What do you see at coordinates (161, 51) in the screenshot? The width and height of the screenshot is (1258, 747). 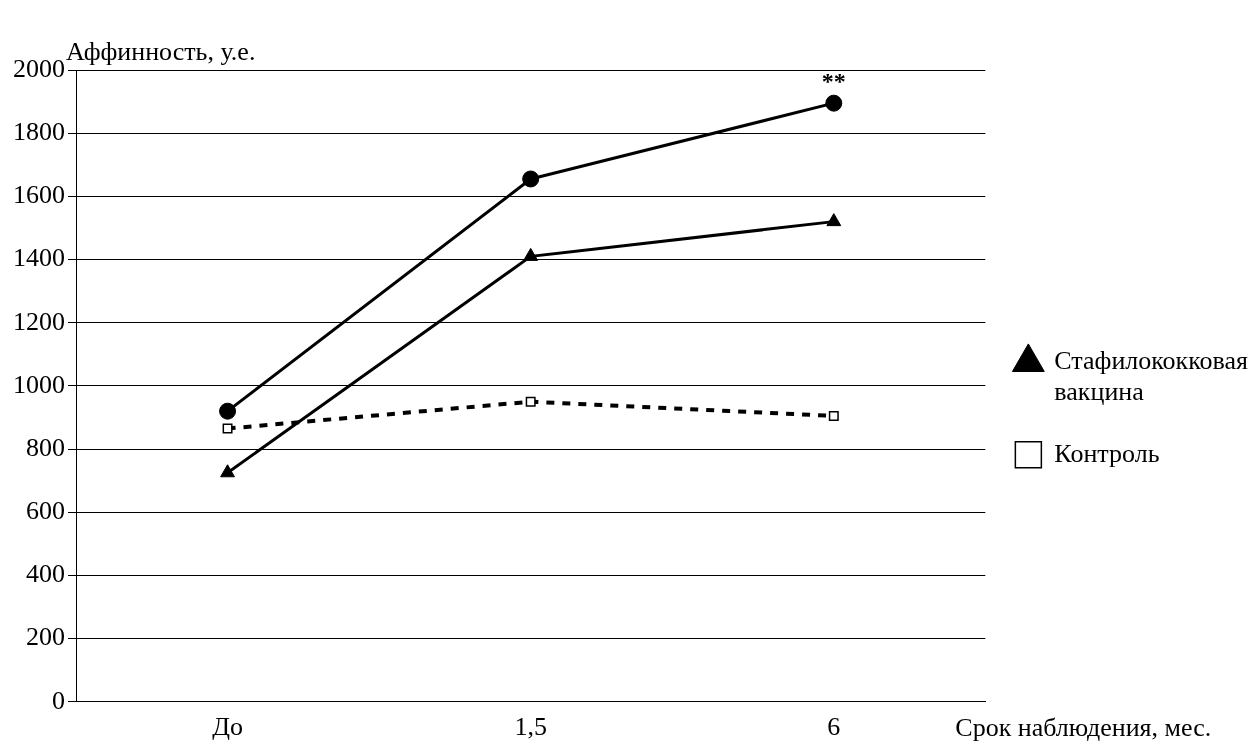 I see `y-axis-title: Аффинность, у.е.` at bounding box center [161, 51].